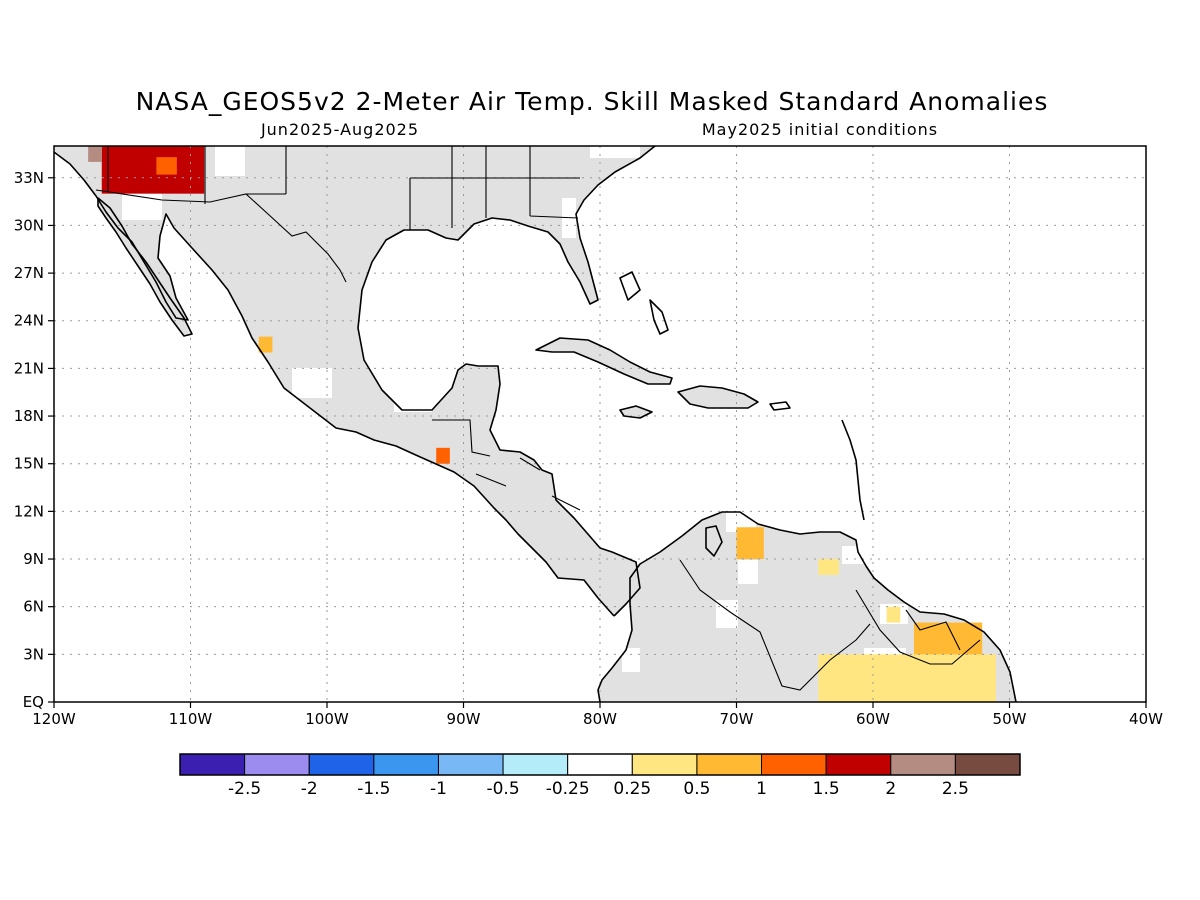 This screenshot has width=1200, height=900. Describe the element at coordinates (890, 789) in the screenshot. I see `colorbar-label-10: 2` at that location.